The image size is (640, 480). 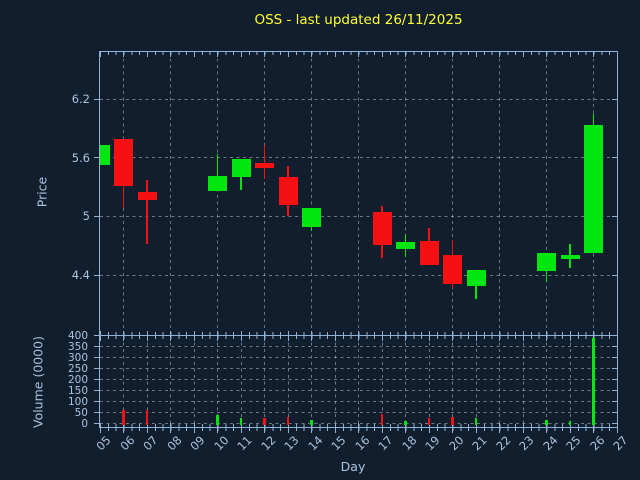 I want to click on volume-tick-label: 400, so click(x=77, y=335).